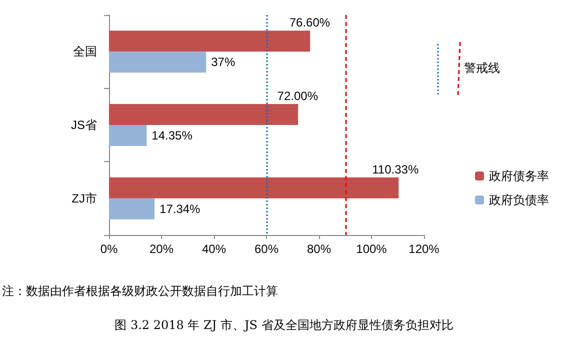 The height and width of the screenshot is (337, 568). What do you see at coordinates (519, 200) in the screenshot?
I see `legend-label: 政府负债率` at bounding box center [519, 200].